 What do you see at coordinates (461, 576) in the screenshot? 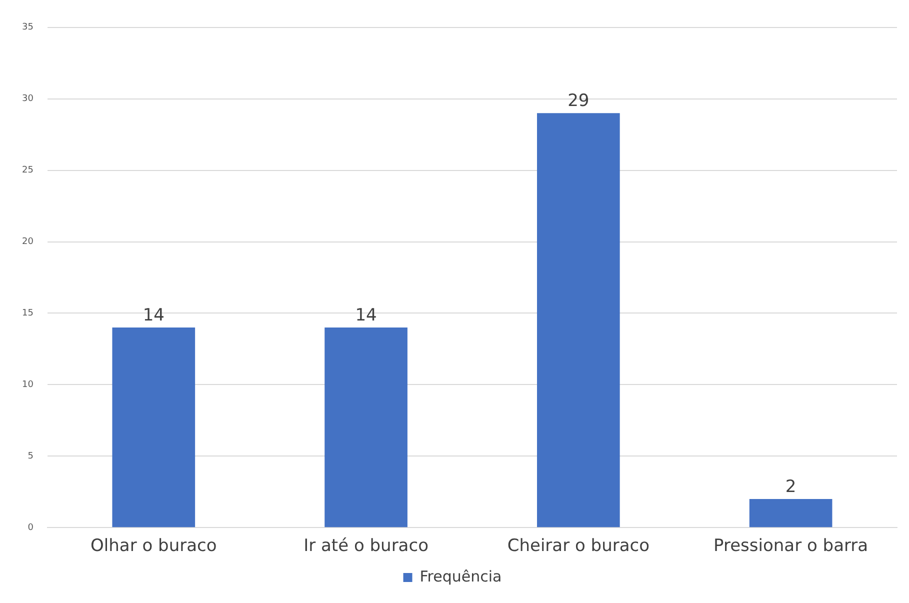
I see `legend-label: Frequência` at bounding box center [461, 576].